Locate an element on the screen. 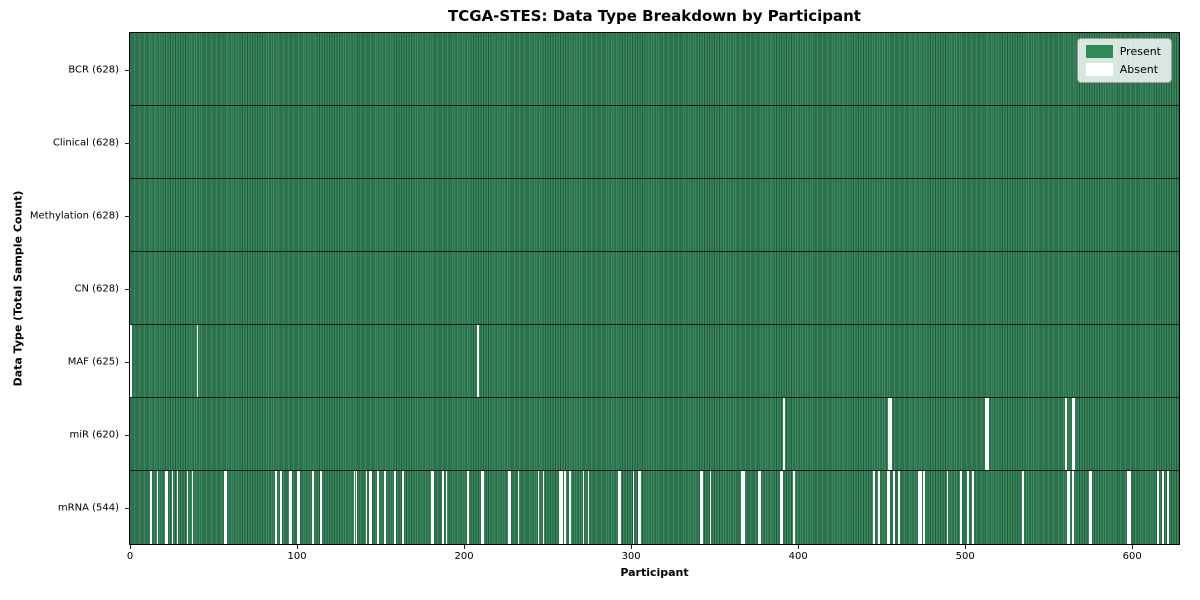  x-tick-label: 500 is located at coordinates (965, 556).